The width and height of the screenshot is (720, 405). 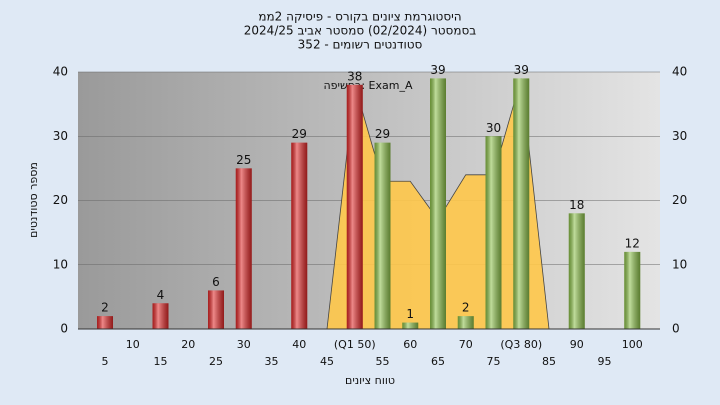 I want to click on value-label: 6, so click(x=216, y=282).